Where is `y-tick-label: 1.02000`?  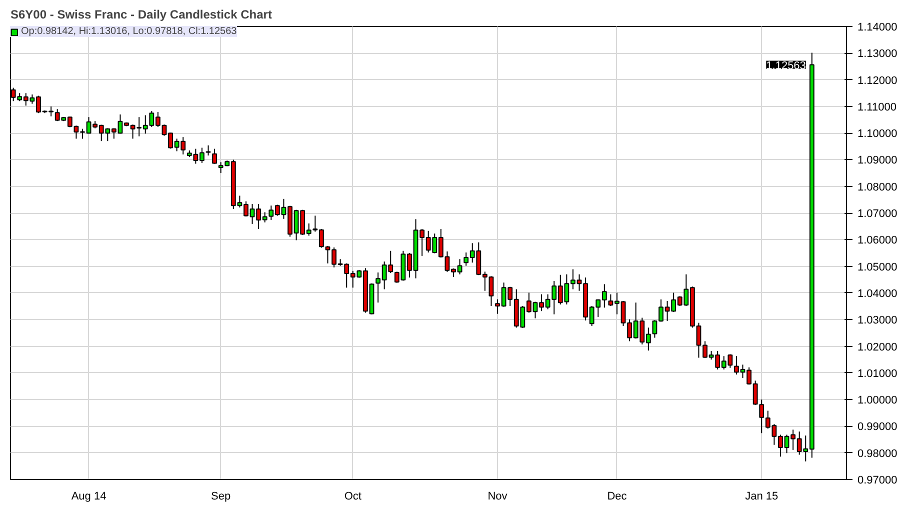 y-tick-label: 1.02000 is located at coordinates (878, 347).